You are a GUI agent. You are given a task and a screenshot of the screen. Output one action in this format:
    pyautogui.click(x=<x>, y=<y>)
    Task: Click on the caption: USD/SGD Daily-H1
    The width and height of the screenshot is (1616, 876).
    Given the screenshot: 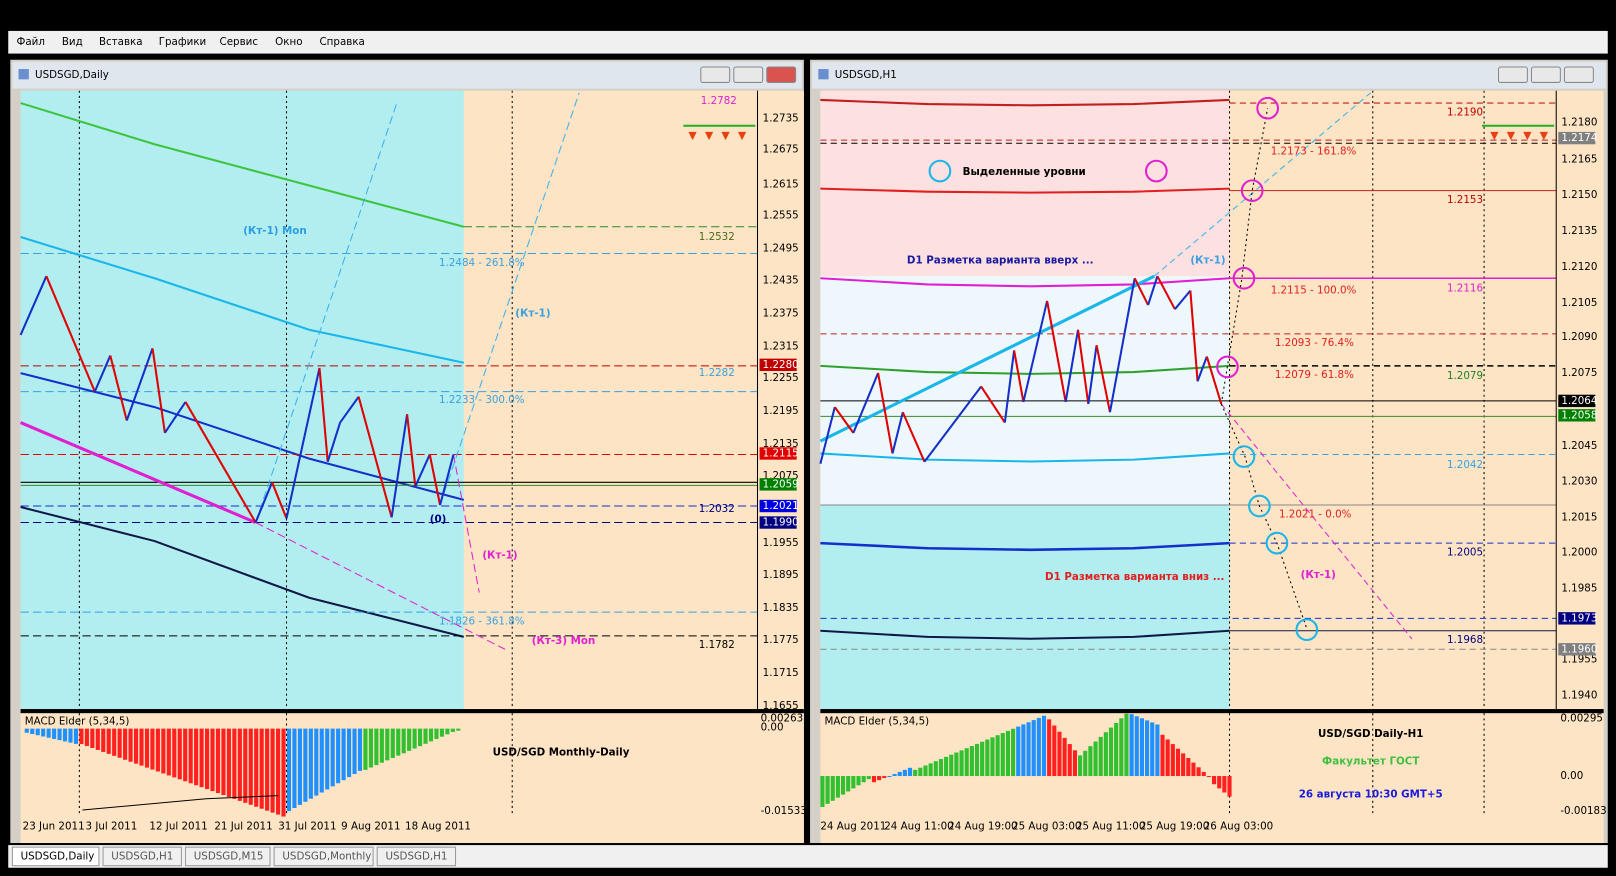 What is the action you would take?
    pyautogui.click(x=1370, y=734)
    